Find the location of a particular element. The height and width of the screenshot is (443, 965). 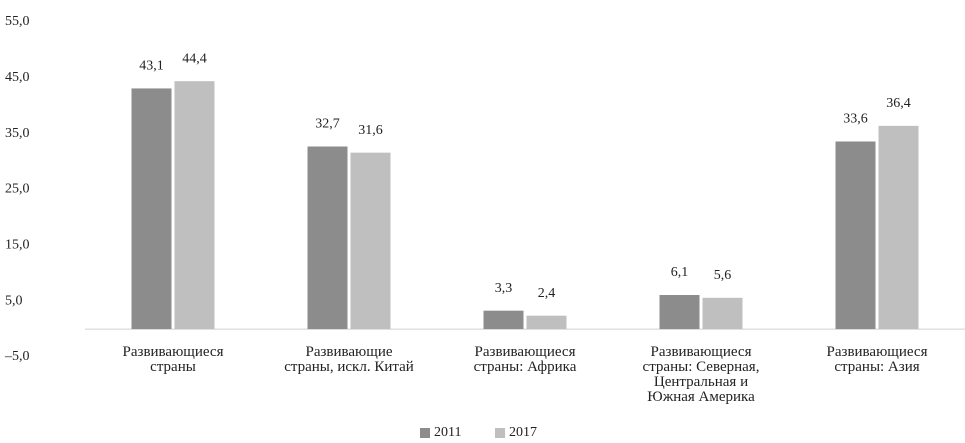

value-label: 3,3 is located at coordinates (504, 288).